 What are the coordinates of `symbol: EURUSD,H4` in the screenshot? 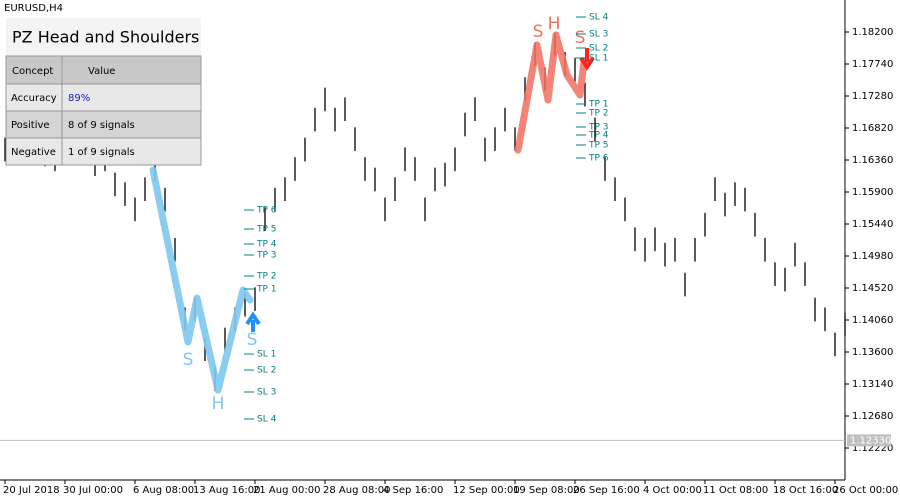 It's located at (33, 8).